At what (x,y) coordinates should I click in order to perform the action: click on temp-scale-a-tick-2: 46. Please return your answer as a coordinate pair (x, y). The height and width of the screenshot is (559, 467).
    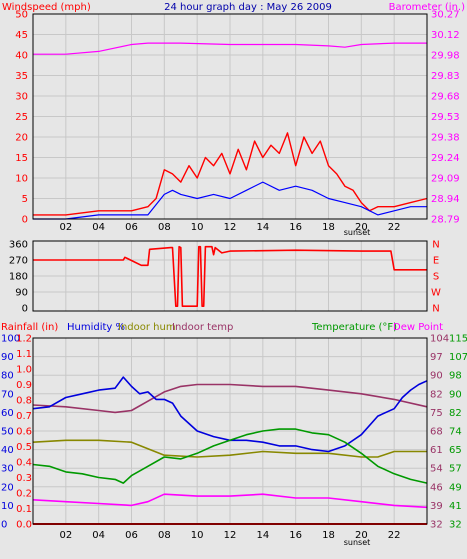
    Looking at the image, I should click on (436, 487).